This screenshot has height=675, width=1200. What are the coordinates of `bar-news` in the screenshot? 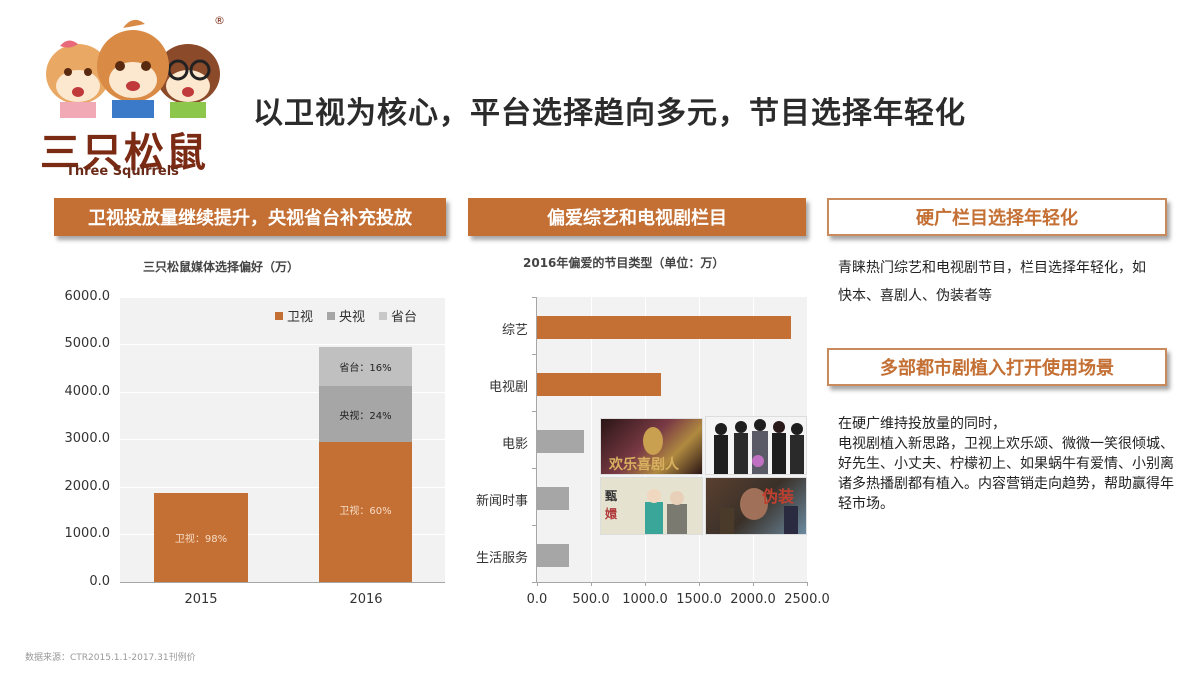 It's located at (553, 498).